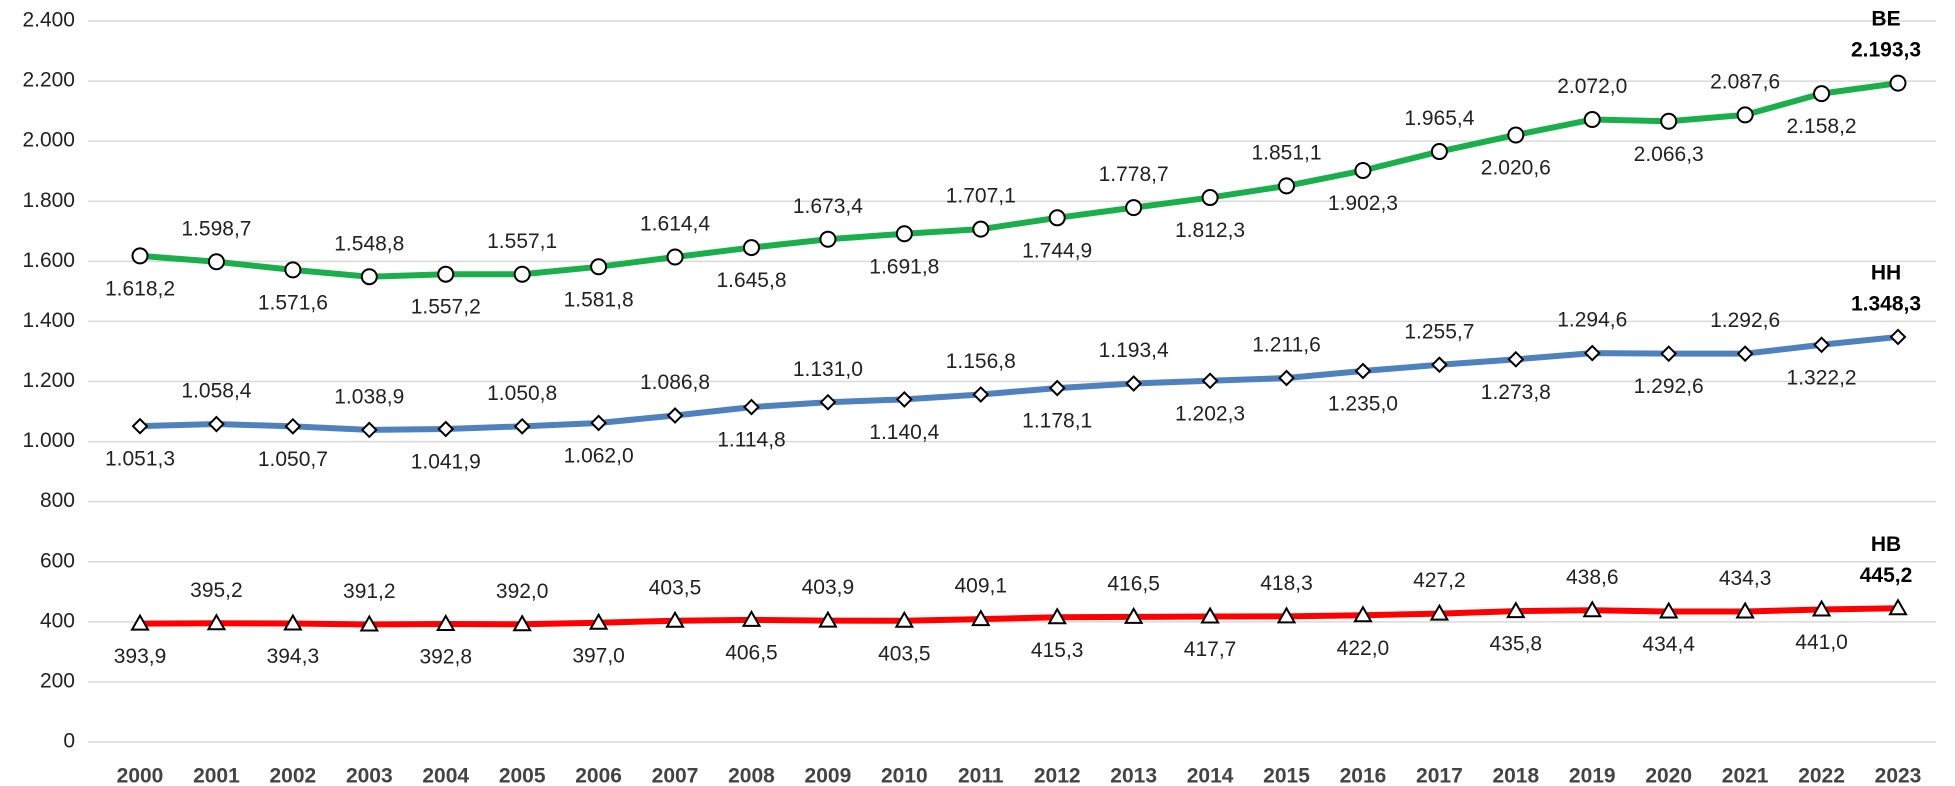 Image resolution: width=1955 pixels, height=786 pixels. What do you see at coordinates (140, 656) in the screenshot?
I see `data-label: 393,9` at bounding box center [140, 656].